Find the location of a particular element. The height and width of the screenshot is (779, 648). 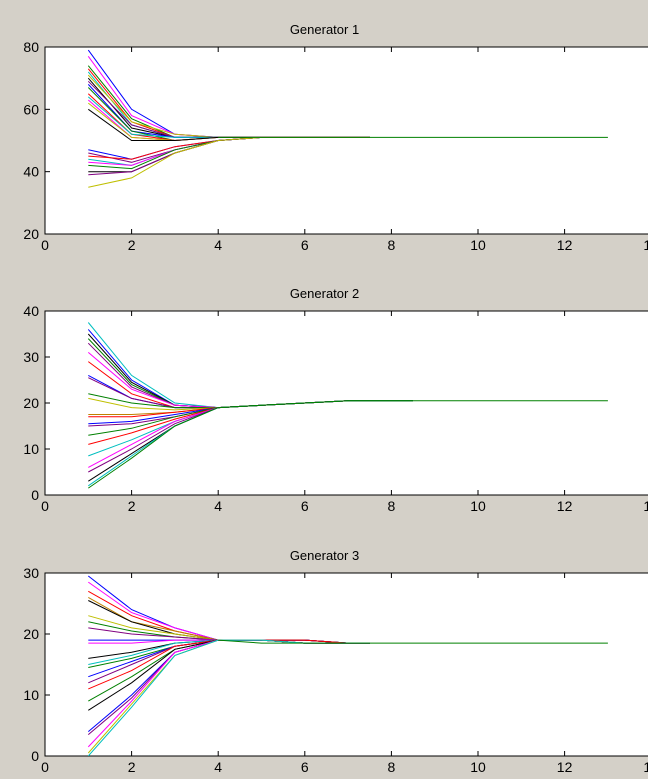

y-tick-label: 80 is located at coordinates (31, 47).